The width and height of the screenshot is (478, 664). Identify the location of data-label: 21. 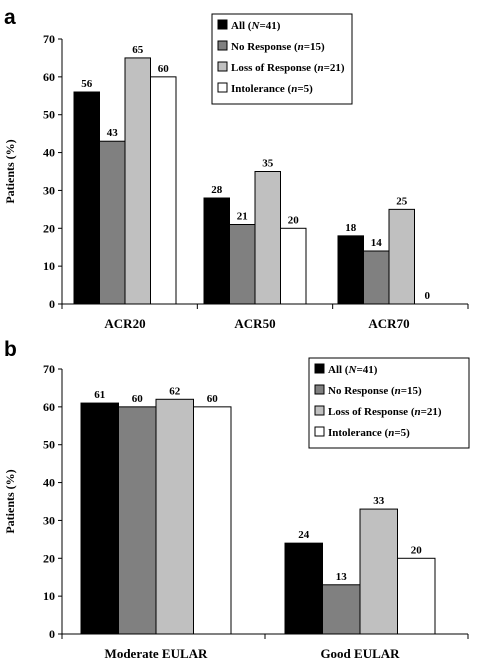
(242, 217).